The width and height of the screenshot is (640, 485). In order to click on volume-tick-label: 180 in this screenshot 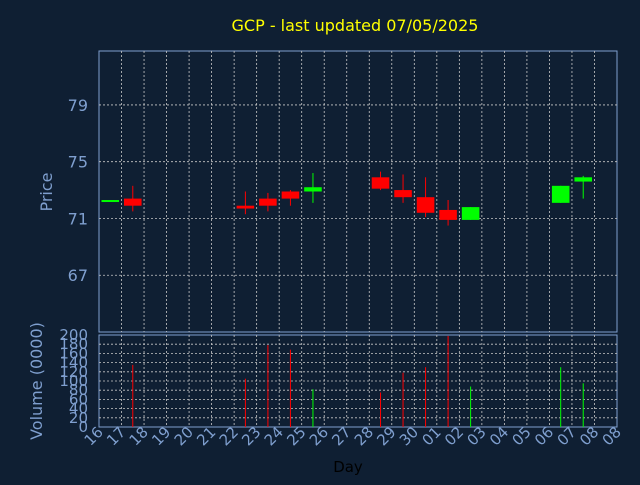, I will do `click(73, 344)`.